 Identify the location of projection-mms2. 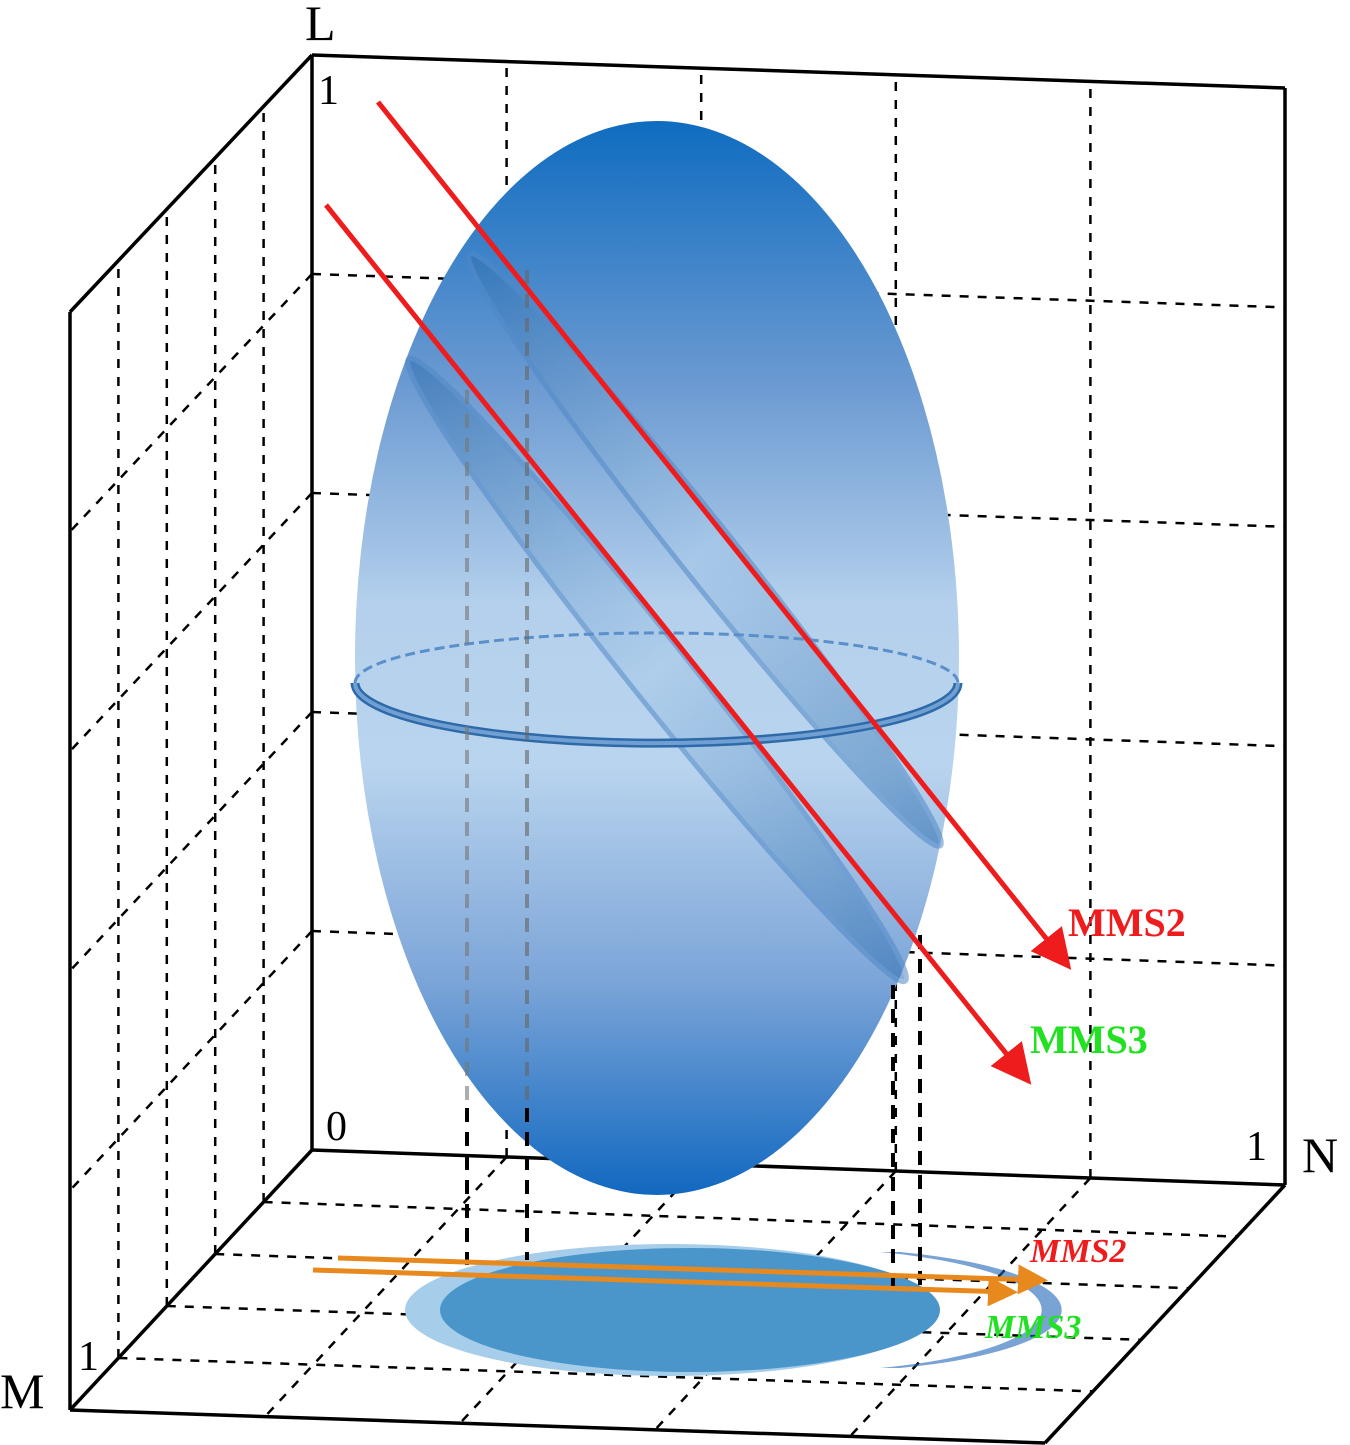
(692, 1275).